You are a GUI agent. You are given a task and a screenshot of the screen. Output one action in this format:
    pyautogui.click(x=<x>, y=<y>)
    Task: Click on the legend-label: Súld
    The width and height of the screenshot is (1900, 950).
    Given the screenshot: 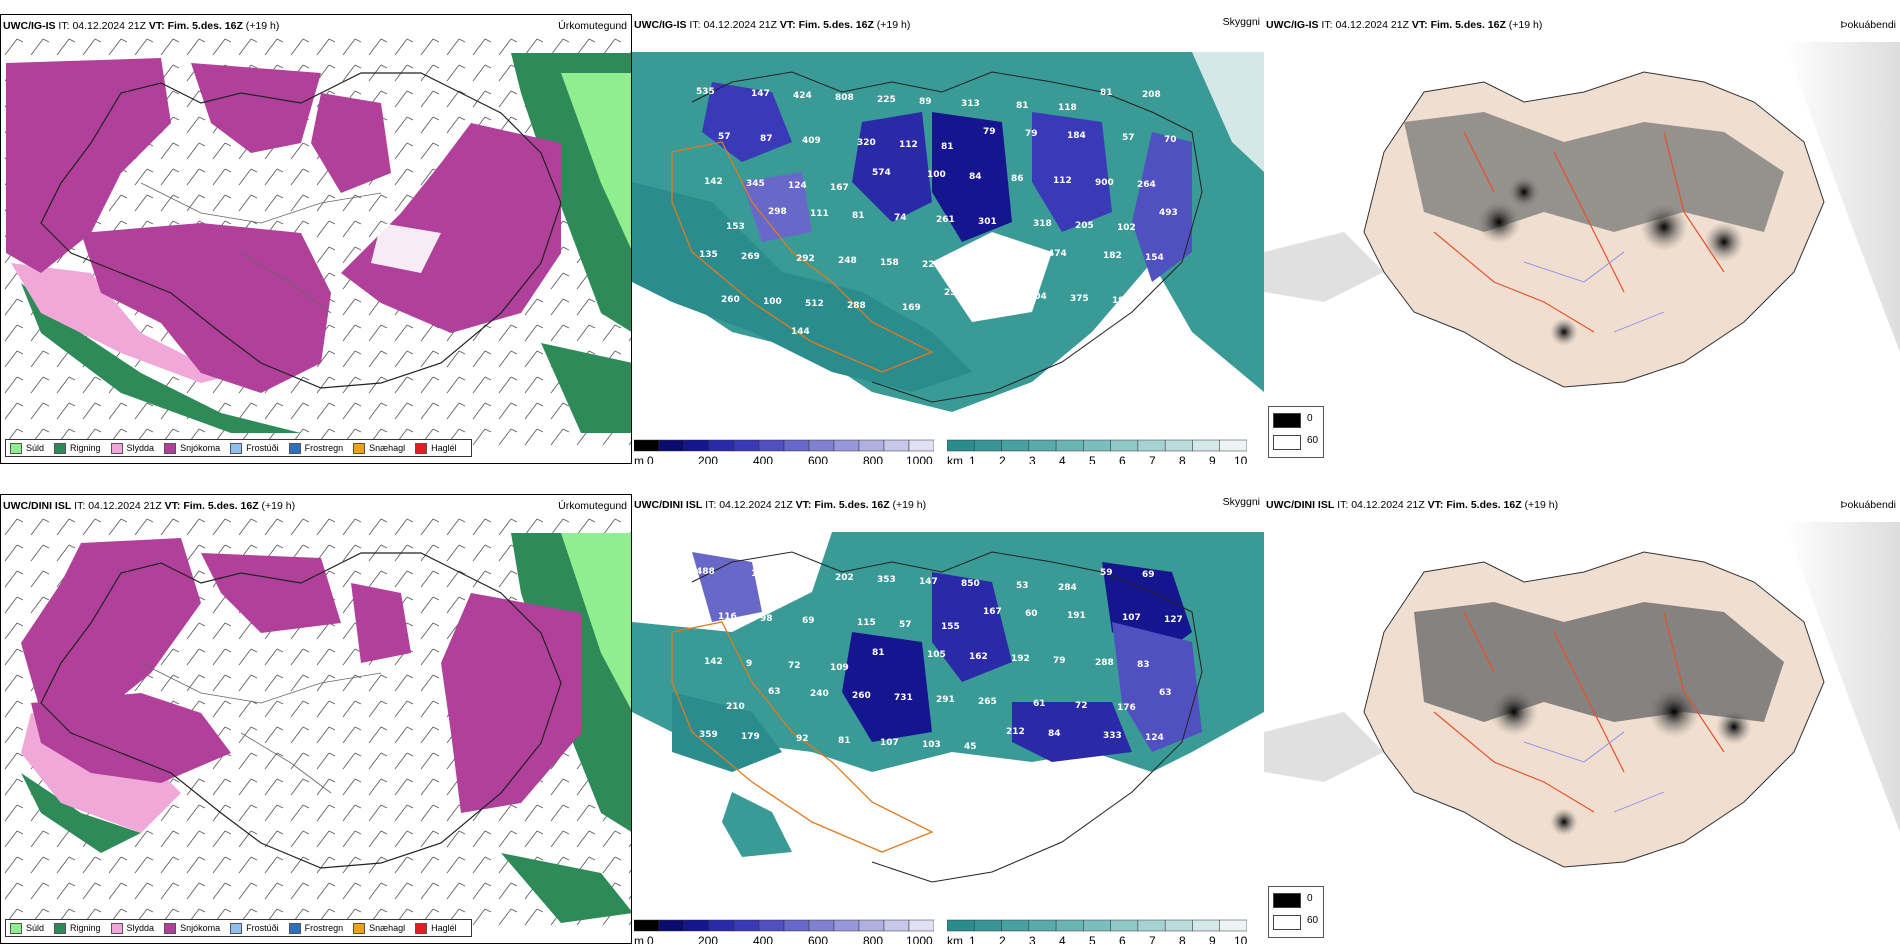 What is the action you would take?
    pyautogui.click(x=35, y=448)
    